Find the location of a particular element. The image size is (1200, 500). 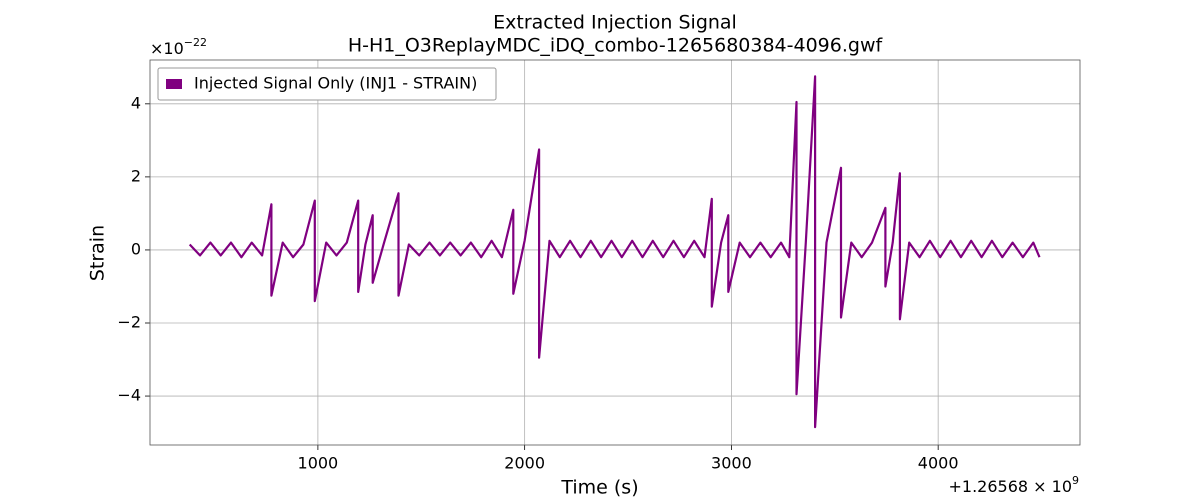

x-tick-label: 4000 is located at coordinates (938, 463).